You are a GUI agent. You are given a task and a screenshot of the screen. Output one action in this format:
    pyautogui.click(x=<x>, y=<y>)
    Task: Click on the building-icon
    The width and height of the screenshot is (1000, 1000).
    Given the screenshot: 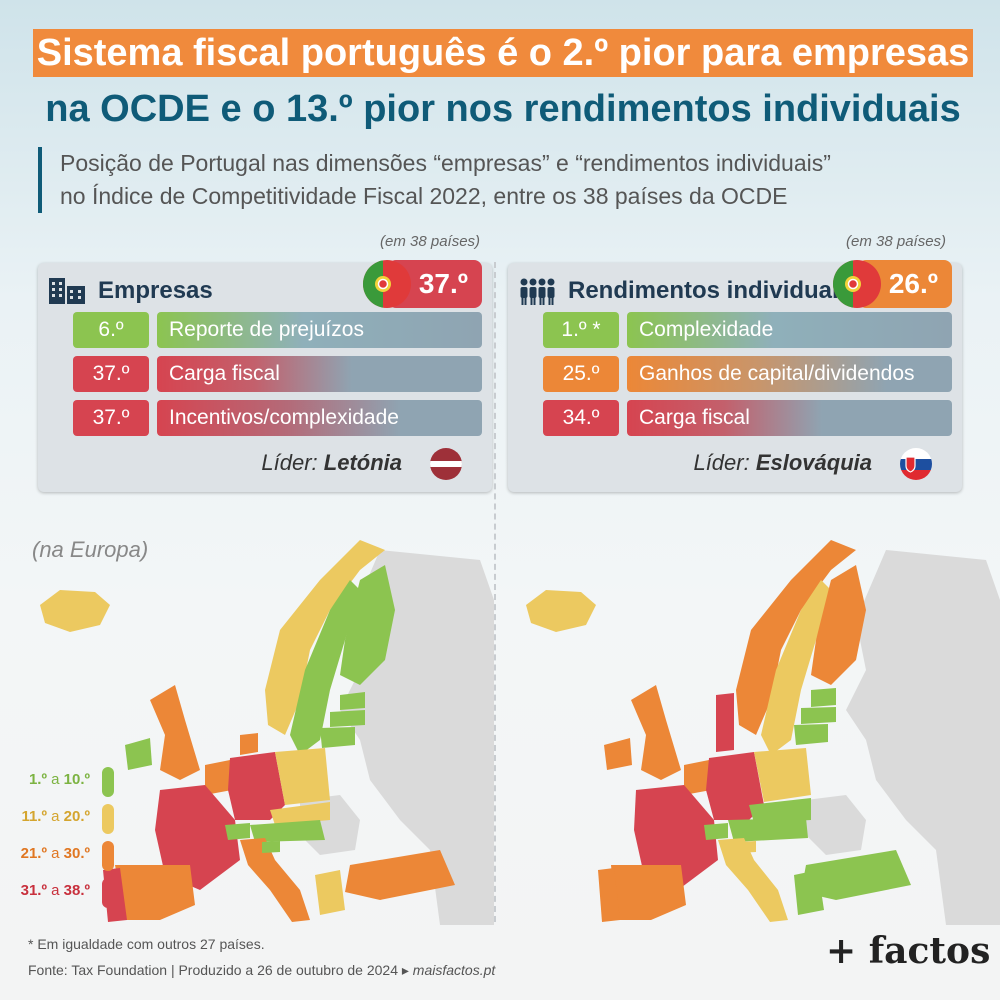 What is the action you would take?
    pyautogui.click(x=67, y=291)
    